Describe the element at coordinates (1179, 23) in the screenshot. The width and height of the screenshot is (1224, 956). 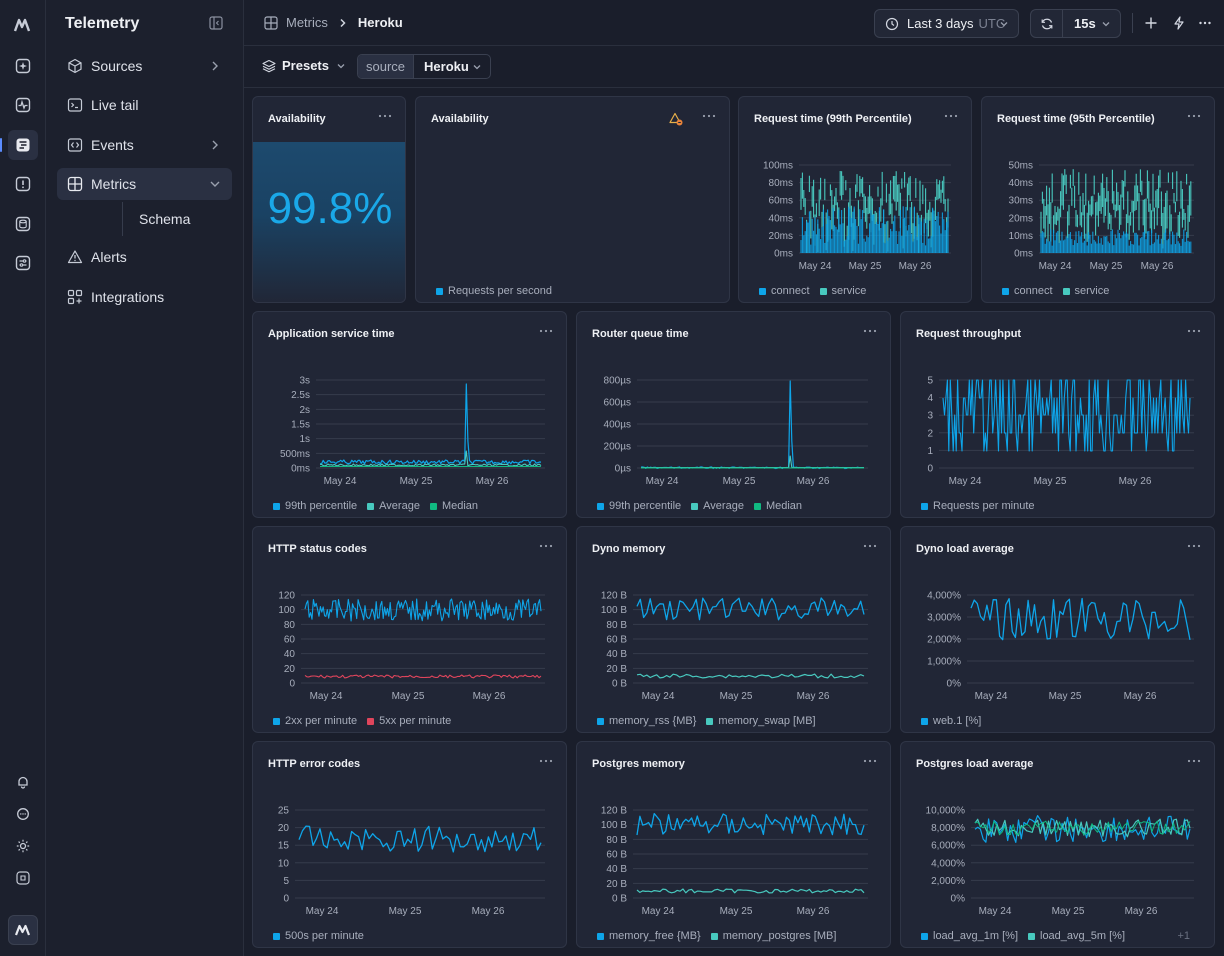
I see `lightning-icon` at that location.